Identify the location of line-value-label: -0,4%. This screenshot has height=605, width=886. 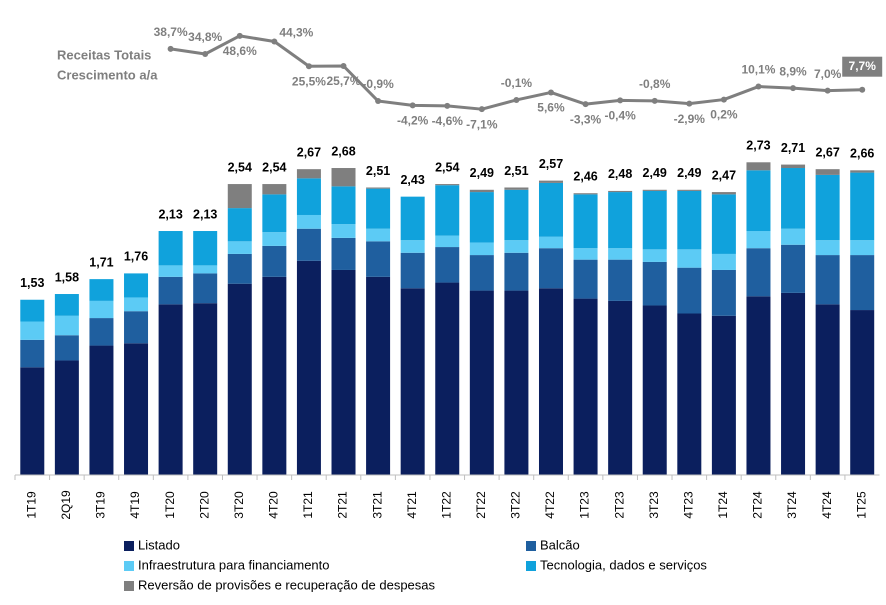
(620, 116).